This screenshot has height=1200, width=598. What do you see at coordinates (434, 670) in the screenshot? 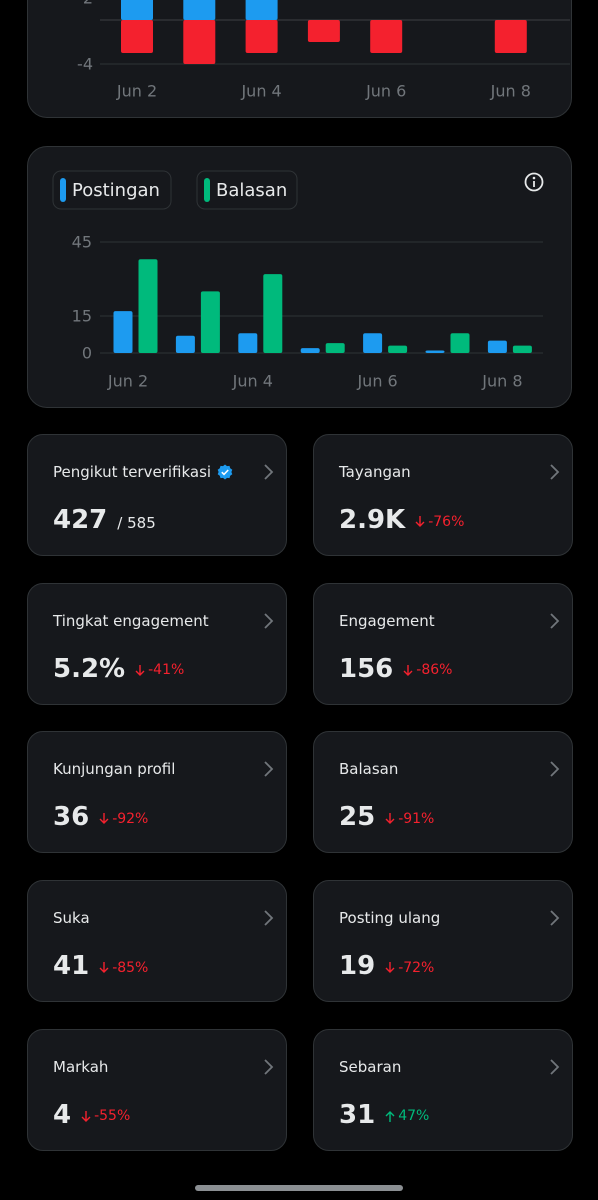
I see `card-change-value: -86%` at bounding box center [434, 670].